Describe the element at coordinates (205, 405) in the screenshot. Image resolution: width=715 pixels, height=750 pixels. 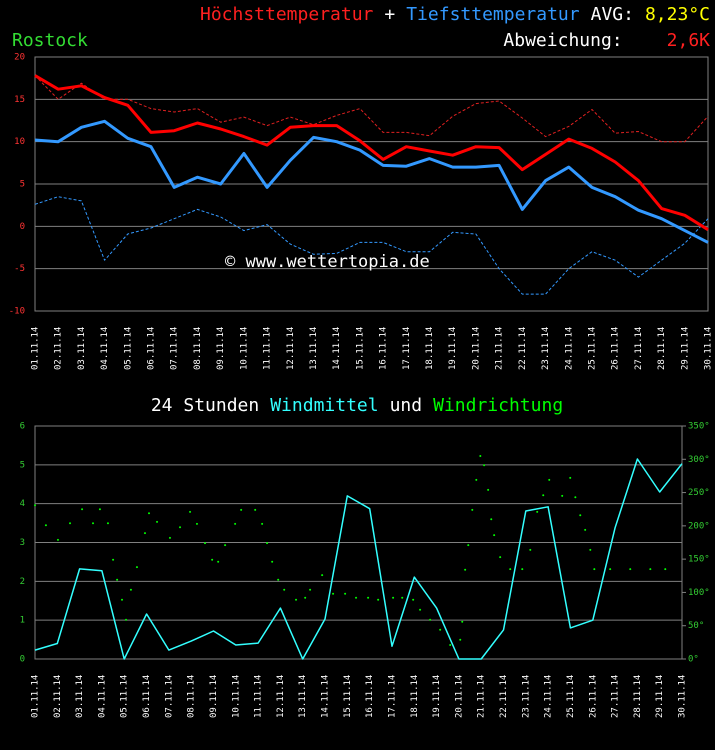
I see `title-part: 24 Stunden` at that location.